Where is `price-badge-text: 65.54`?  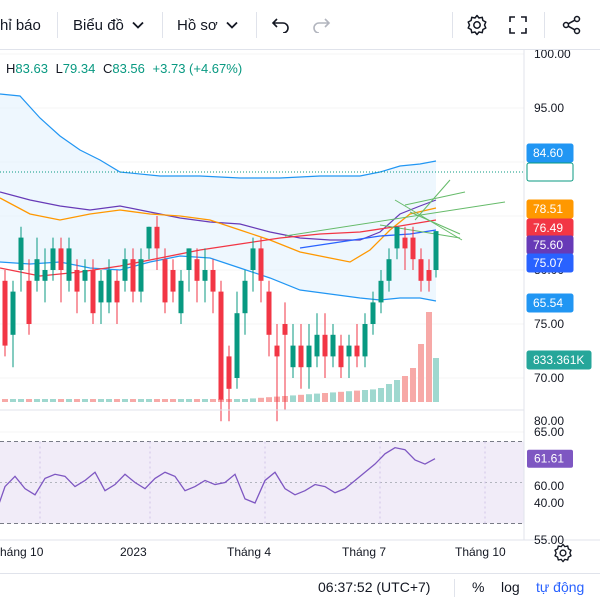
price-badge-text: 65.54 is located at coordinates (548, 303).